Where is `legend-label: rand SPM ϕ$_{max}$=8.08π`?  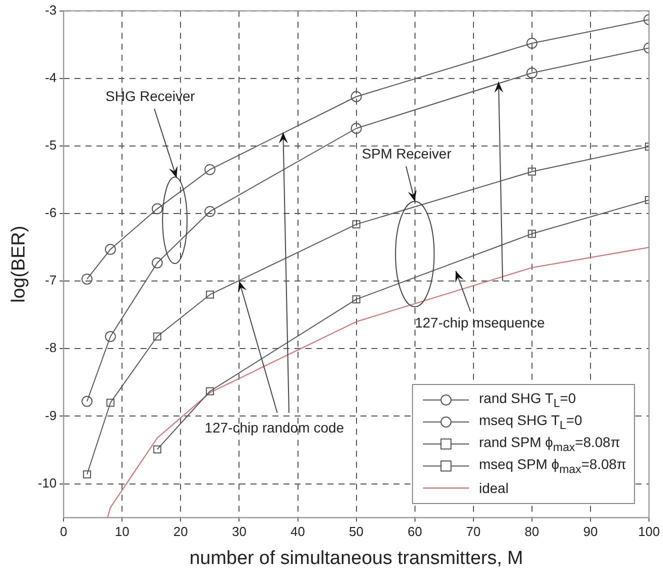 legend-label: rand SPM ϕ$_{max}$=8.08π is located at coordinates (549, 444).